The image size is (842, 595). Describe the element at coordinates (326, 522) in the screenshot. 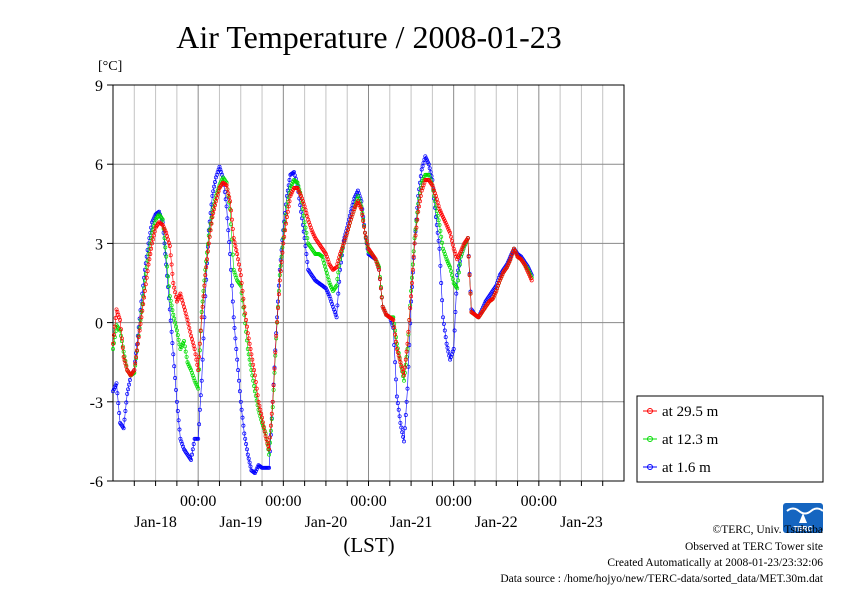

I see `x-day-label: Jan-20` at that location.